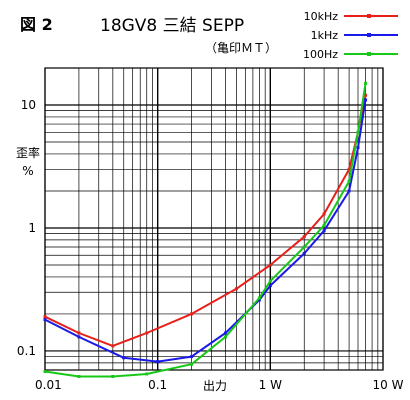 The height and width of the screenshot is (400, 410). What do you see at coordinates (321, 16) in the screenshot?
I see `legend-label: 10kHz` at bounding box center [321, 16].